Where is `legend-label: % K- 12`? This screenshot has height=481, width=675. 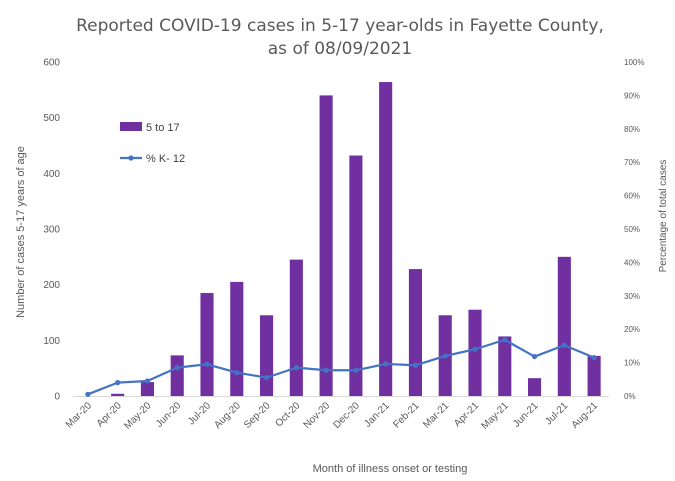 legend-label: % K- 12 is located at coordinates (165, 159).